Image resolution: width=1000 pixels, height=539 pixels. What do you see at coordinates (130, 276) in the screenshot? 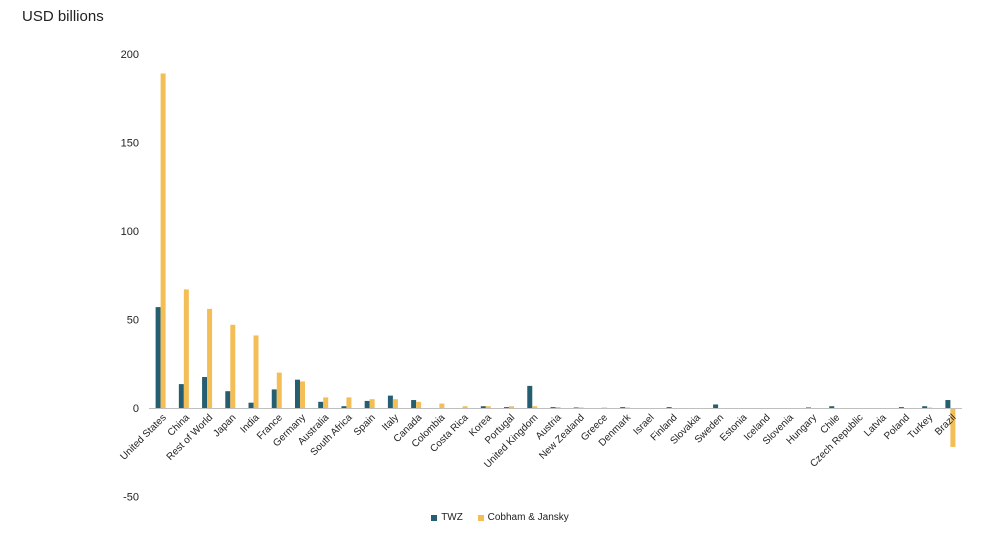
I see `y-axis-ticks: 200 150 100 50 0 -50` at bounding box center [130, 276].